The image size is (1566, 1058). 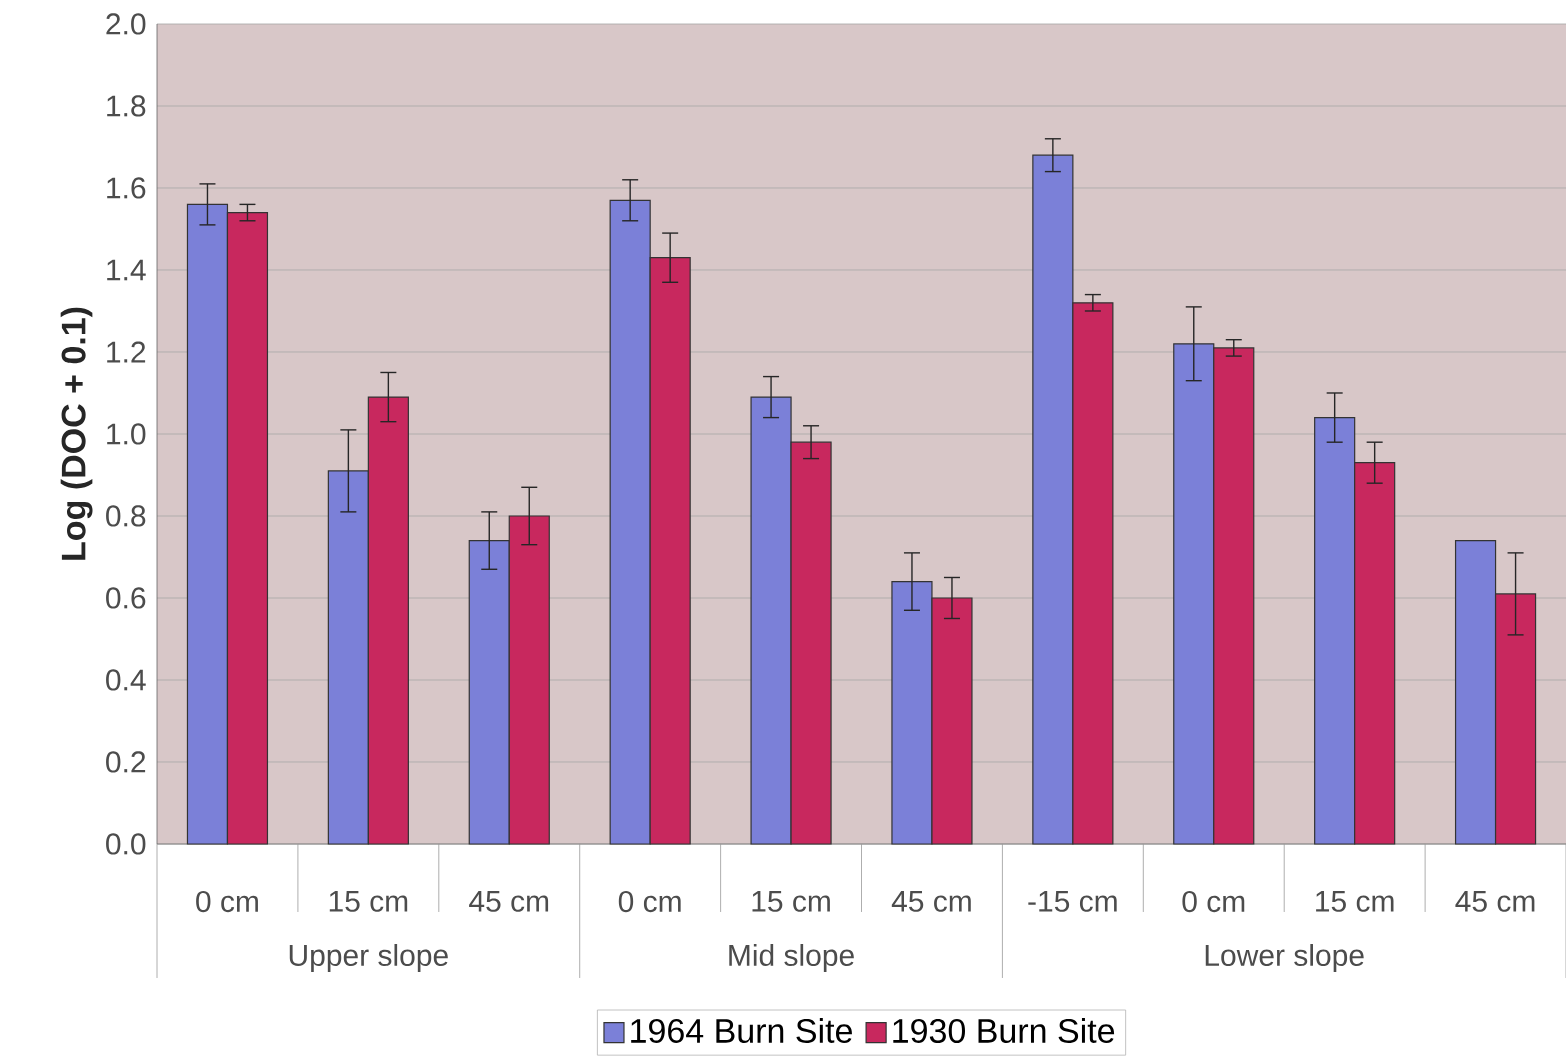 I want to click on y-tick-label: 0.4, so click(x=126, y=680).